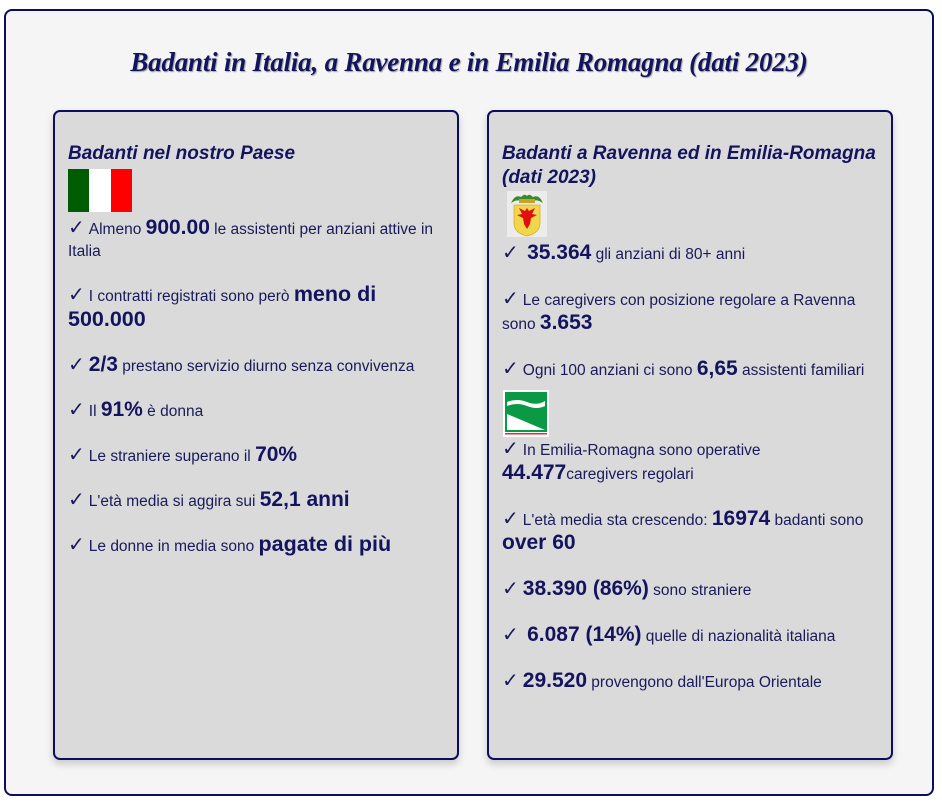 This screenshot has height=805, width=942. What do you see at coordinates (136, 409) in the screenshot?
I see `stat-item: ✓ Il 91% è donna` at bounding box center [136, 409].